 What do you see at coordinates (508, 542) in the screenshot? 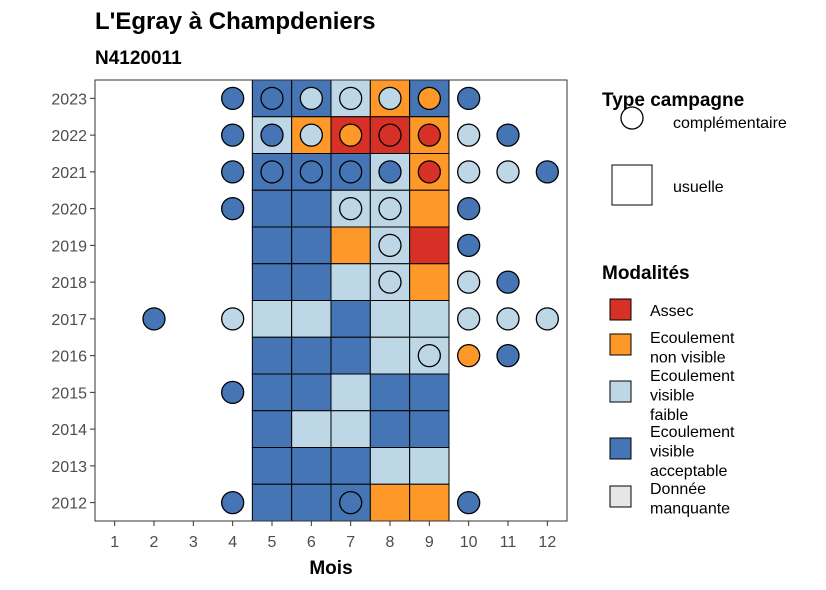
I see `x-tick-label: 11` at bounding box center [508, 542].